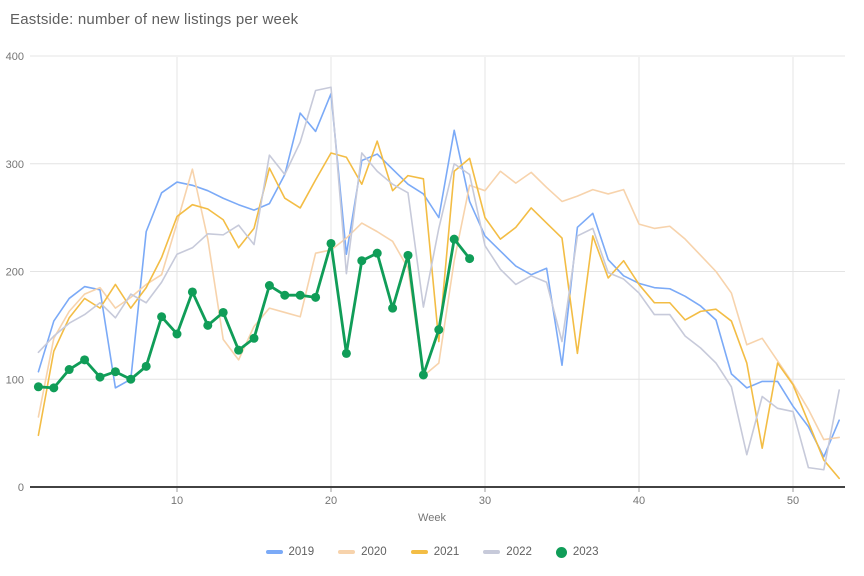 The height and width of the screenshot is (576, 864). I want to click on y-axis-tick-label: 400, so click(15, 57).